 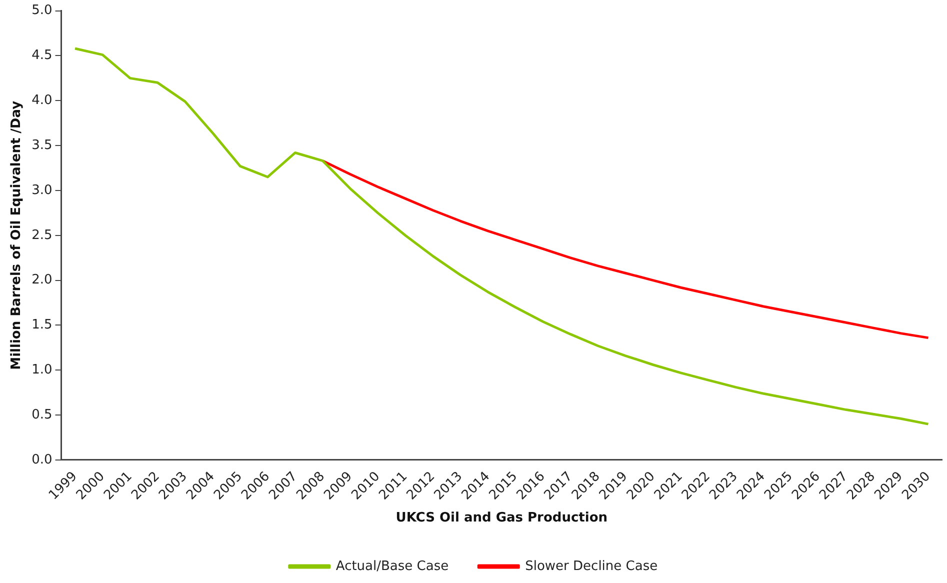 What do you see at coordinates (42, 414) in the screenshot?
I see `y-tick-label: 0.5` at bounding box center [42, 414].